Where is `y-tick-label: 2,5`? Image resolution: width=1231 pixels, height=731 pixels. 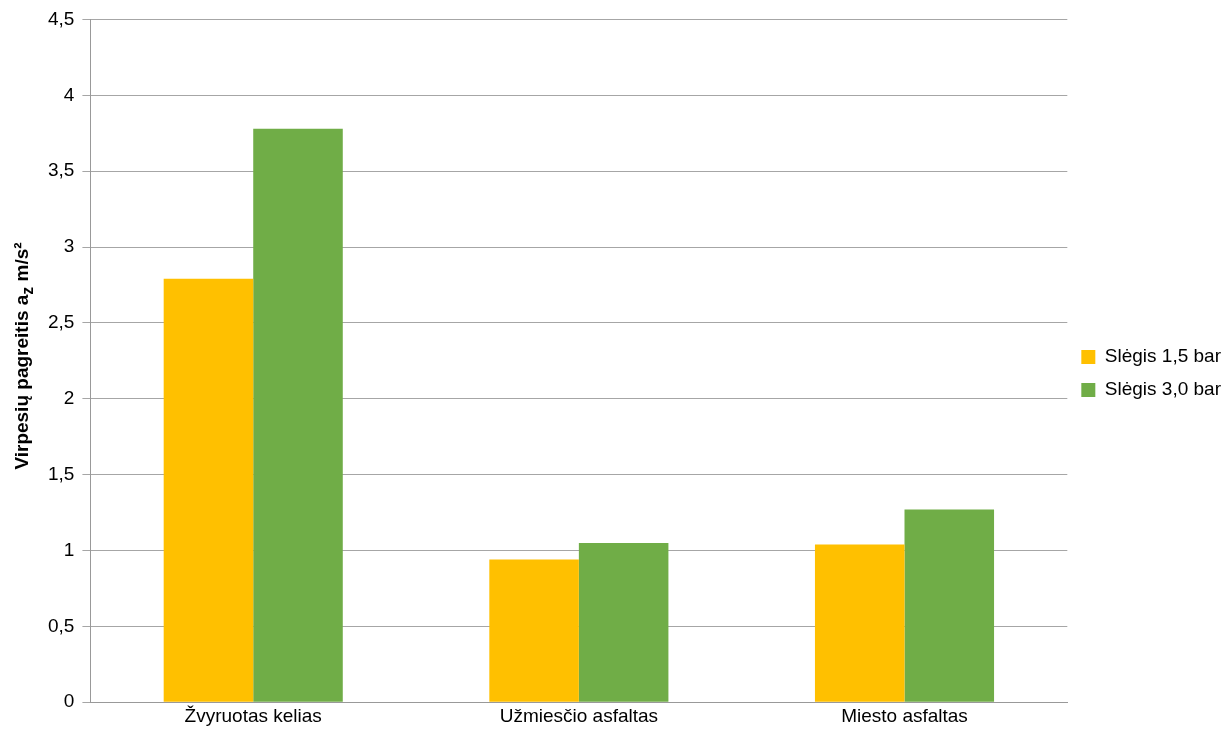 y-tick-label: 2,5 is located at coordinates (61, 322).